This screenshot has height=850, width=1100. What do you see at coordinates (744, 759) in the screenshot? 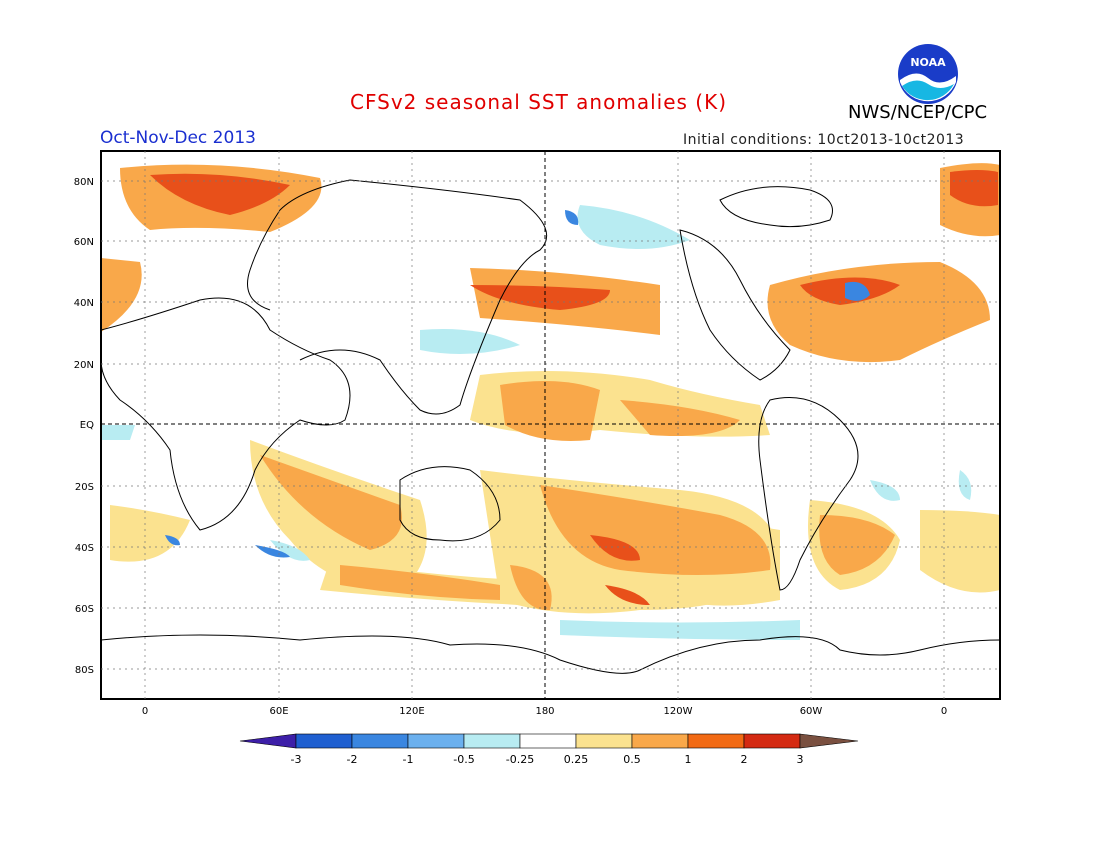
I see `colorbar-label: 2` at bounding box center [744, 759].